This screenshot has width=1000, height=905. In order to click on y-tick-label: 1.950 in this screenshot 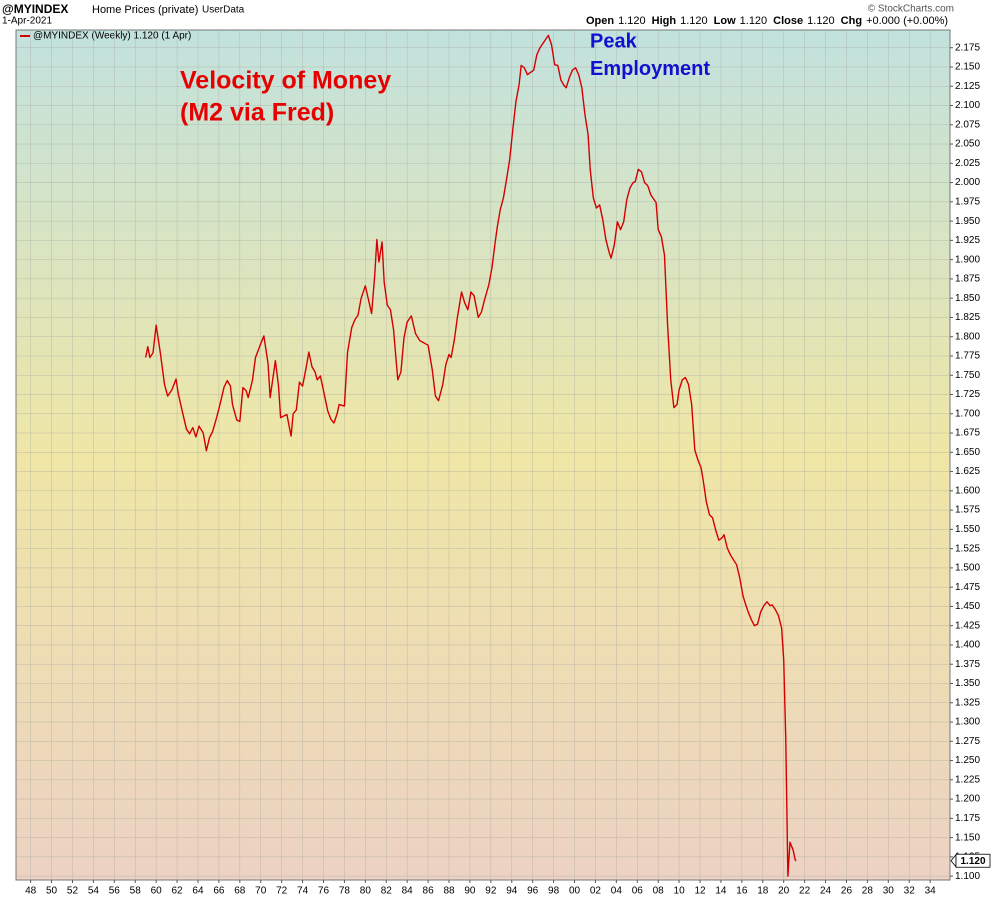, I will do `click(967, 221)`.